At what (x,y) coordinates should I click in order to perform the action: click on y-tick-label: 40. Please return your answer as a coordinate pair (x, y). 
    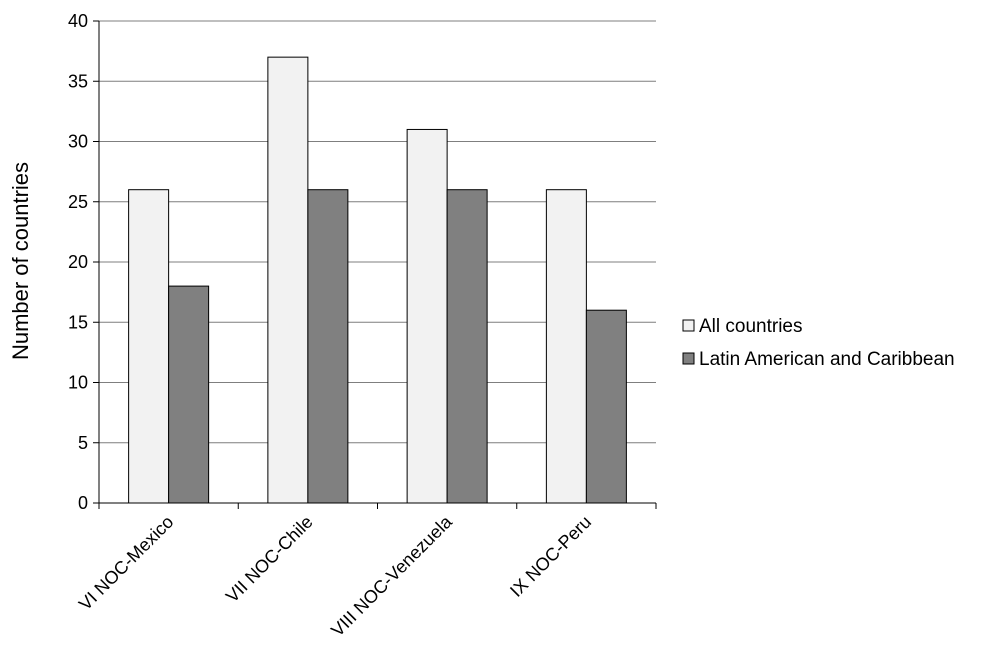
    Looking at the image, I should click on (78, 21).